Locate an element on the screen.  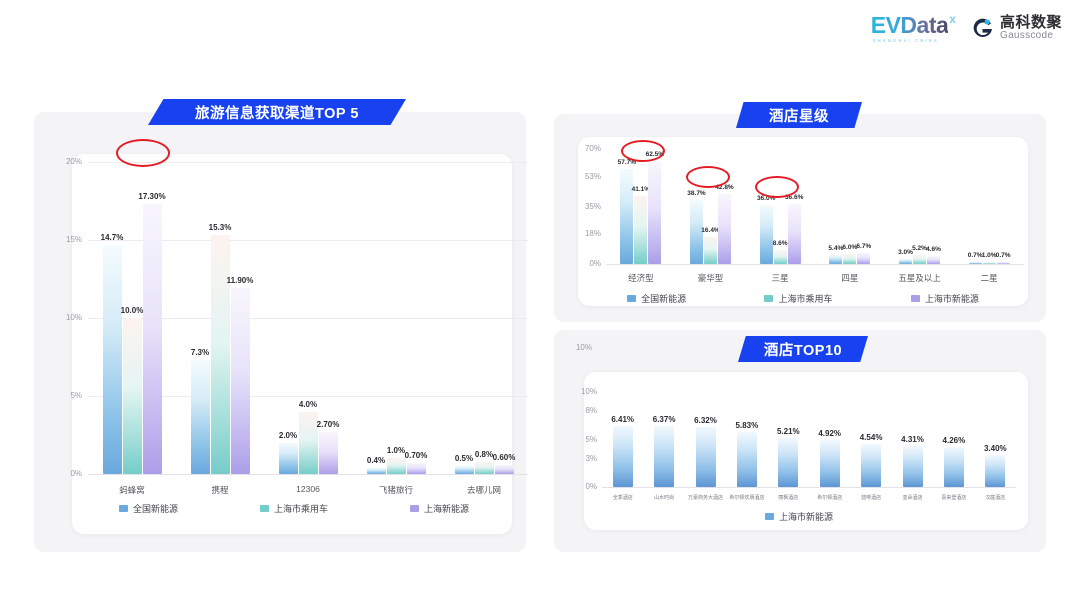
evdata-tagline: SHANGHAI CHINA is located at coordinates (905, 40).